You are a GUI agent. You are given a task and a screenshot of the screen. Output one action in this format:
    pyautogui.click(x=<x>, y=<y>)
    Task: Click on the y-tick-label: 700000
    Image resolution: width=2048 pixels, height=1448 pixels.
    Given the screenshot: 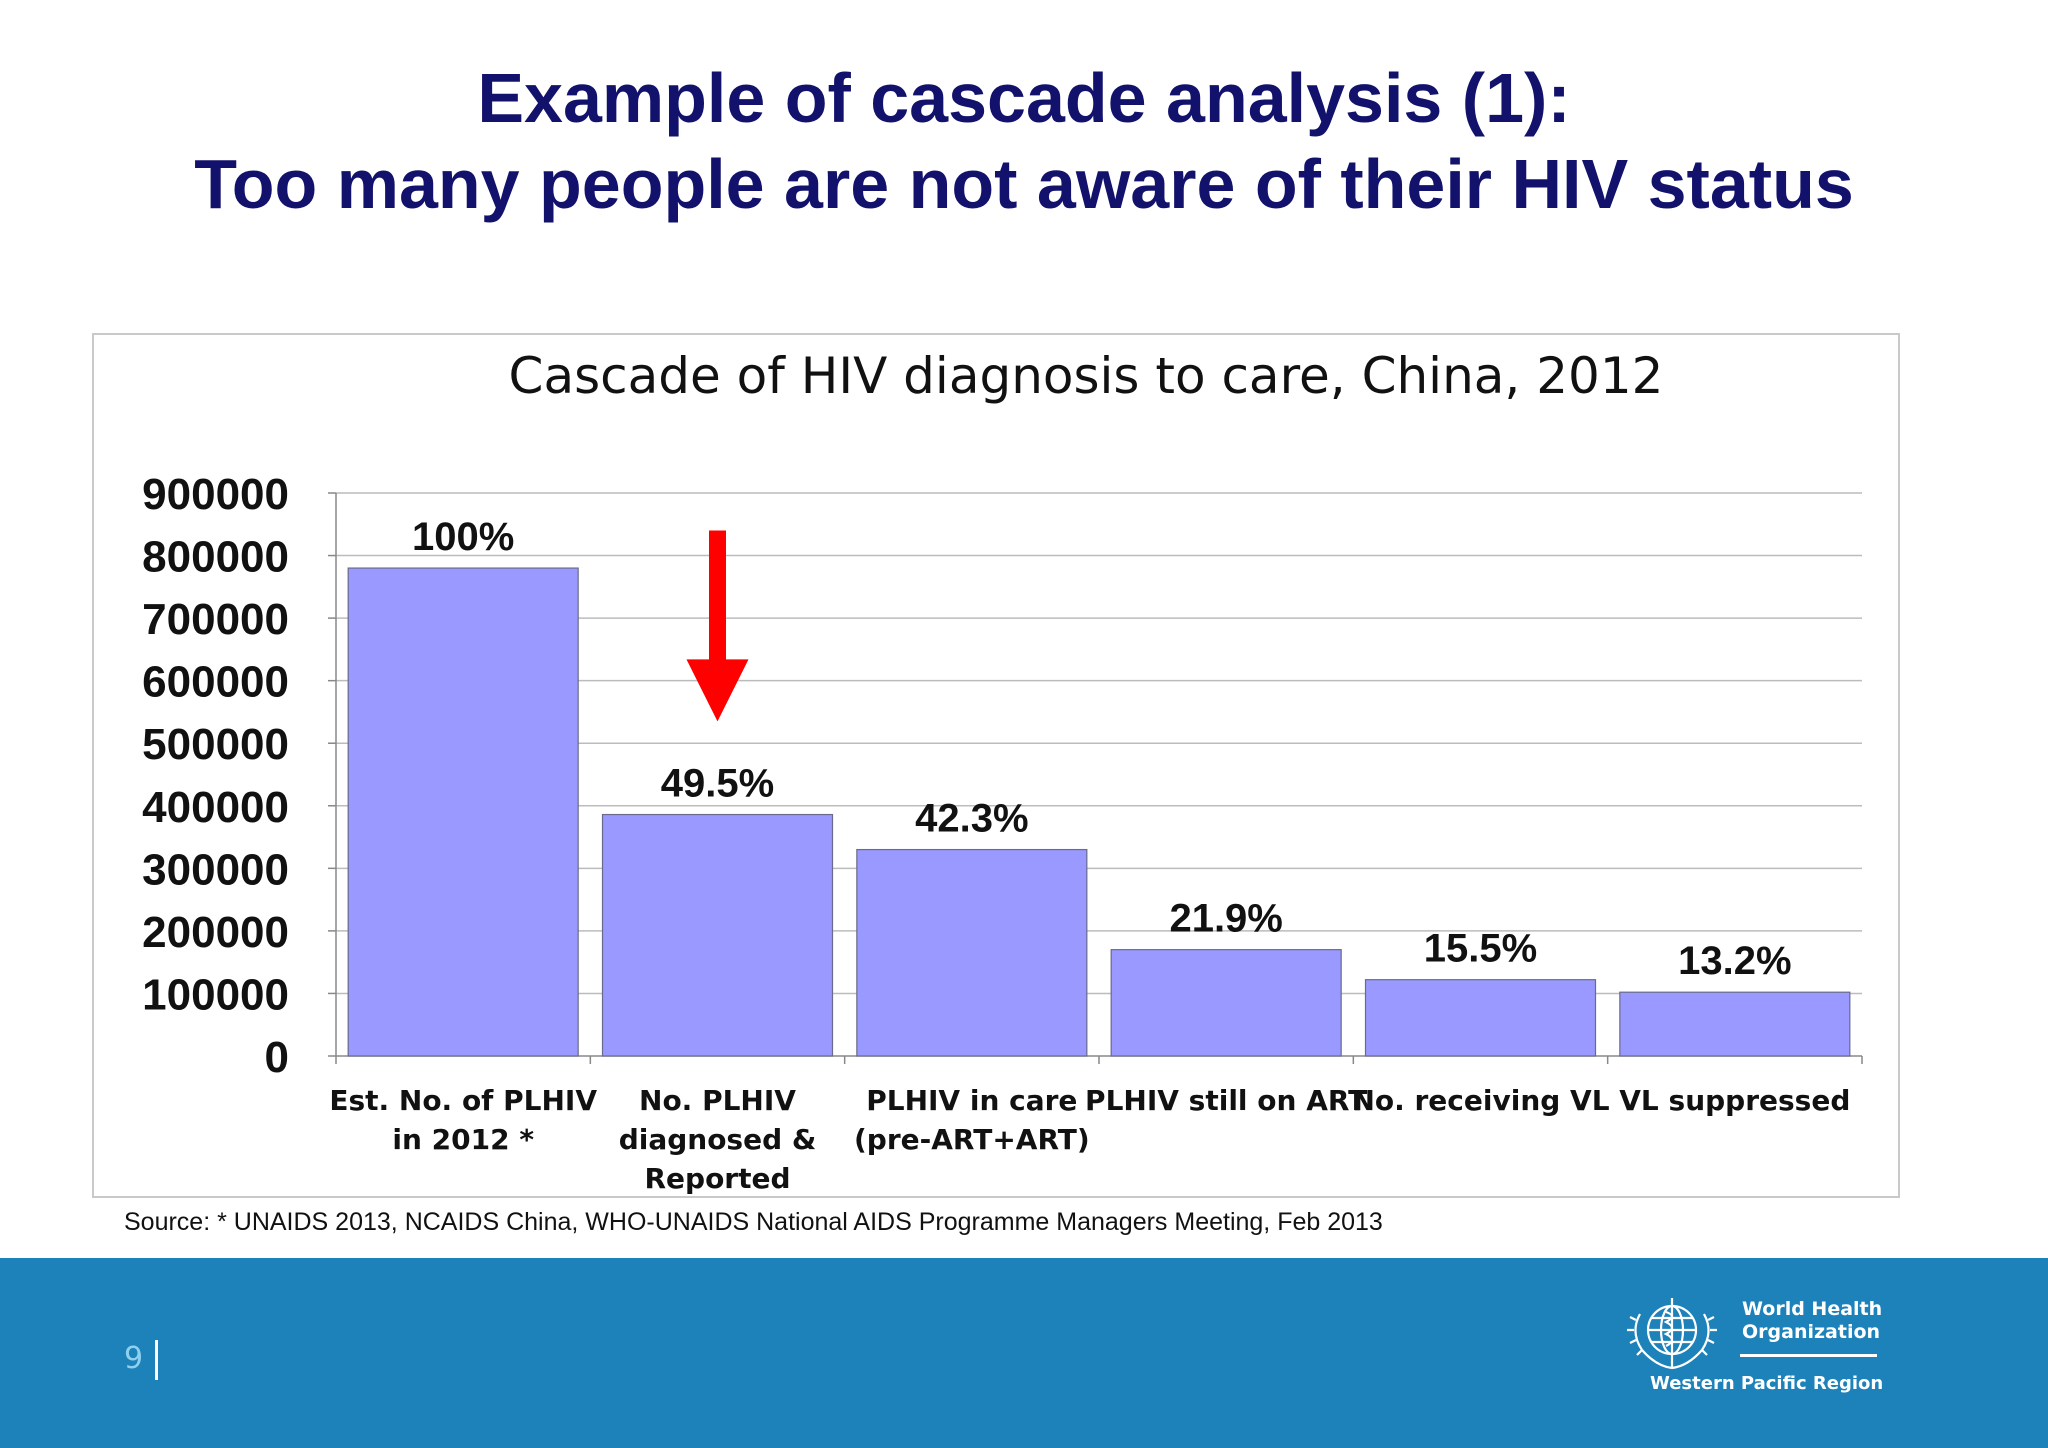 What is the action you would take?
    pyautogui.click(x=215, y=619)
    